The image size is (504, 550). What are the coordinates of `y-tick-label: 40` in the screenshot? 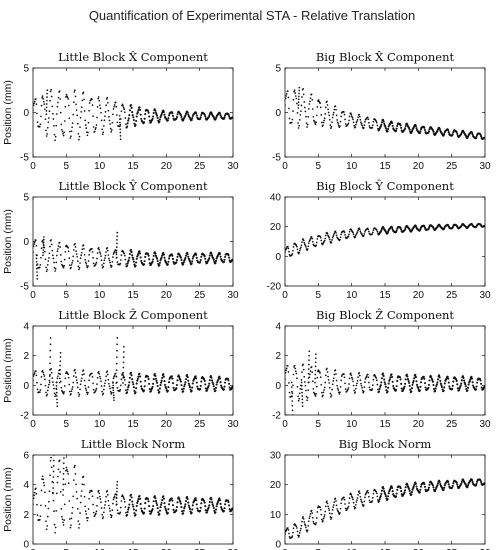 It's located at (276, 198).